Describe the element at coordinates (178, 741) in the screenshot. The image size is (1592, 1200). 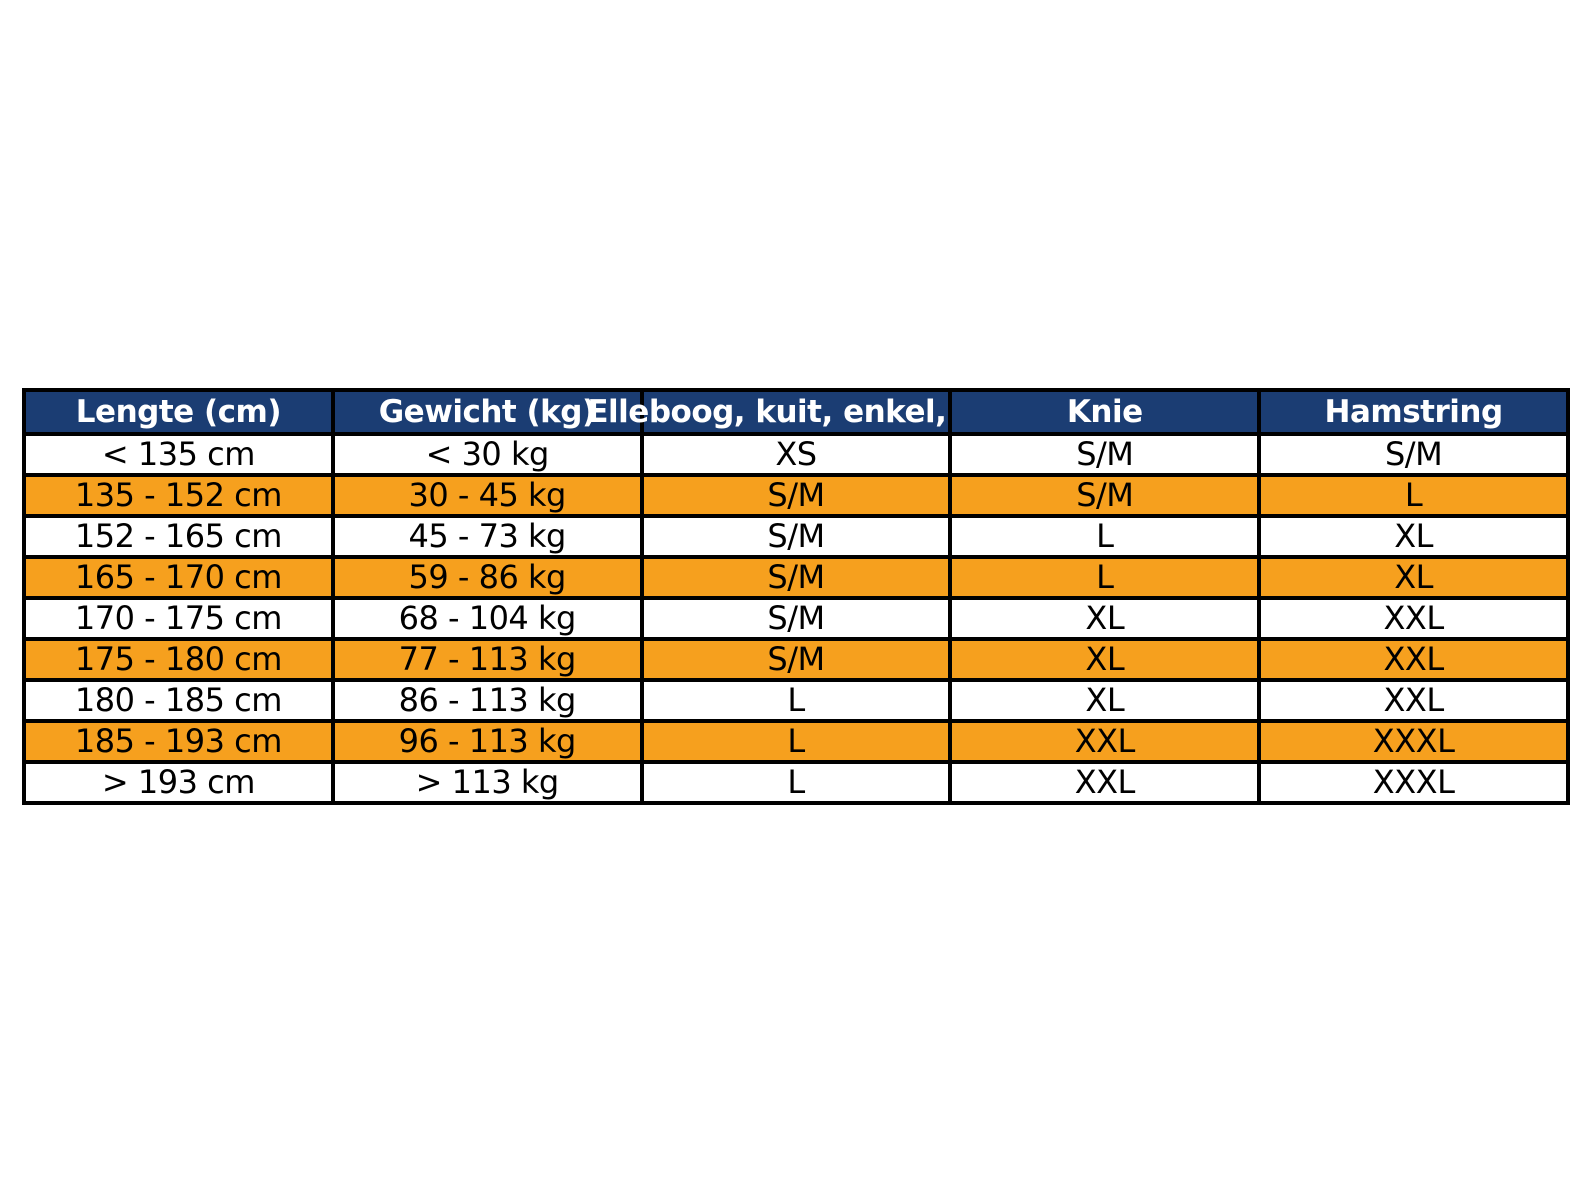
I see `table-cell: 185 - 193 cm` at that location.